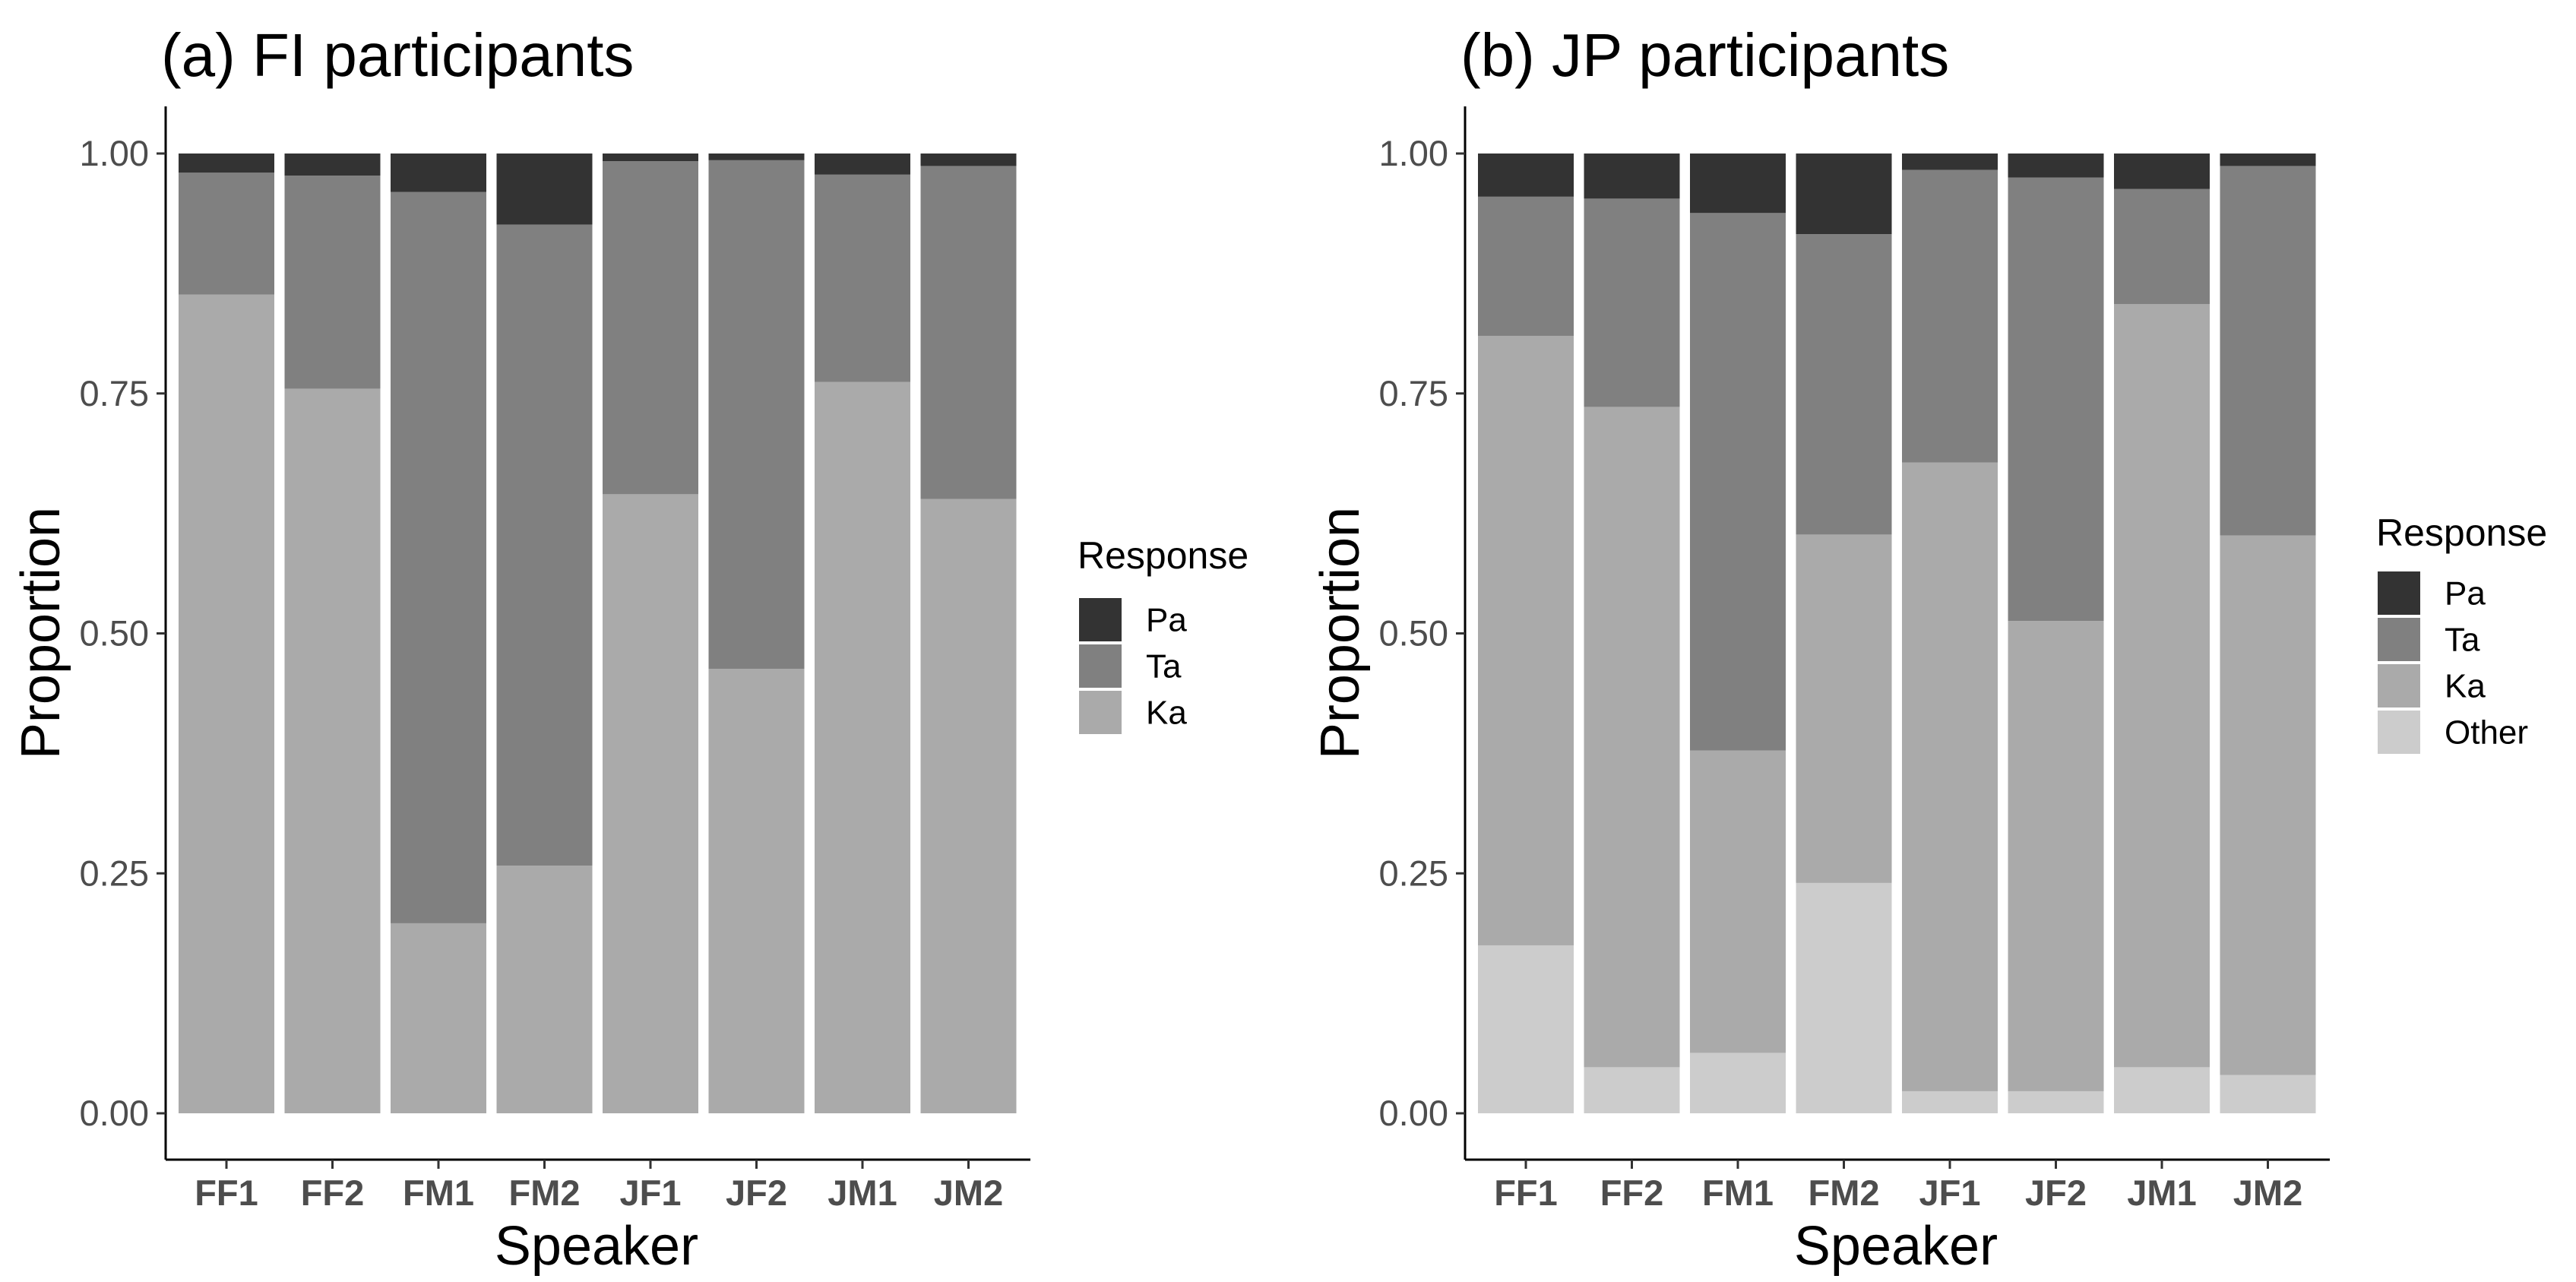  What do you see at coordinates (1632, 1090) in the screenshot?
I see `bar-other-ff2` at bounding box center [1632, 1090].